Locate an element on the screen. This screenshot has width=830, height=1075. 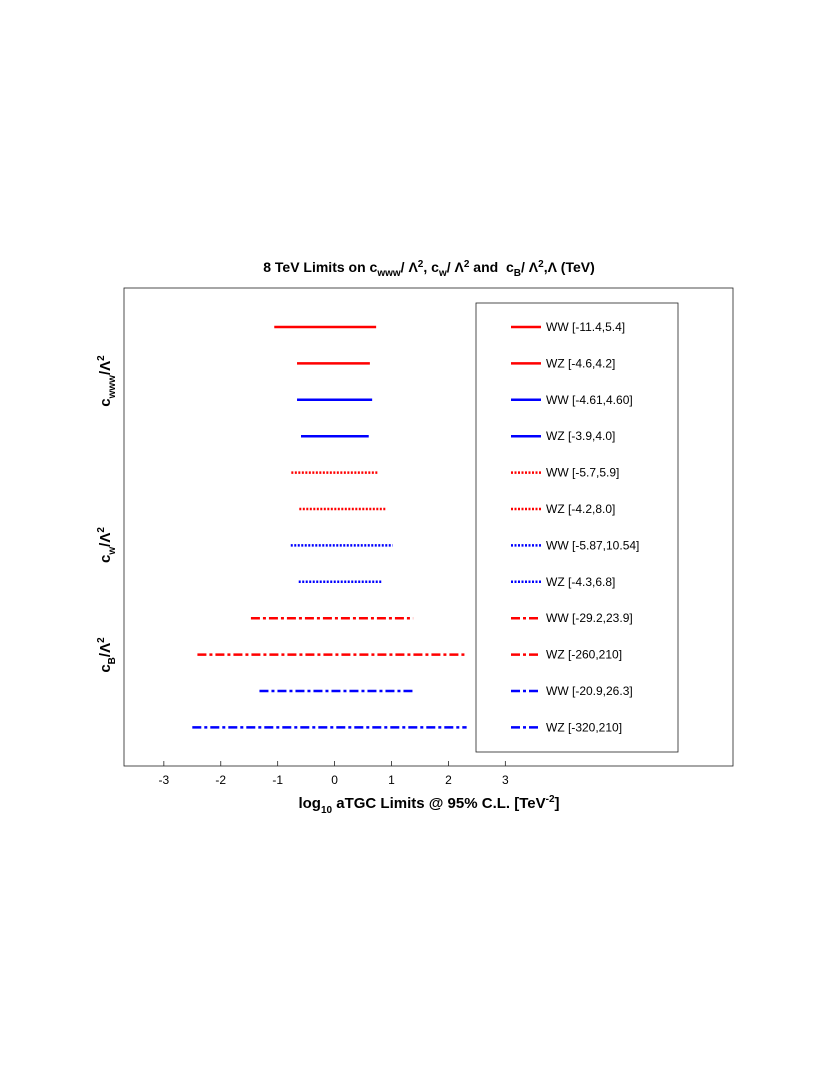
legend-label: WW [-5.7,5.9] is located at coordinates (582, 473).